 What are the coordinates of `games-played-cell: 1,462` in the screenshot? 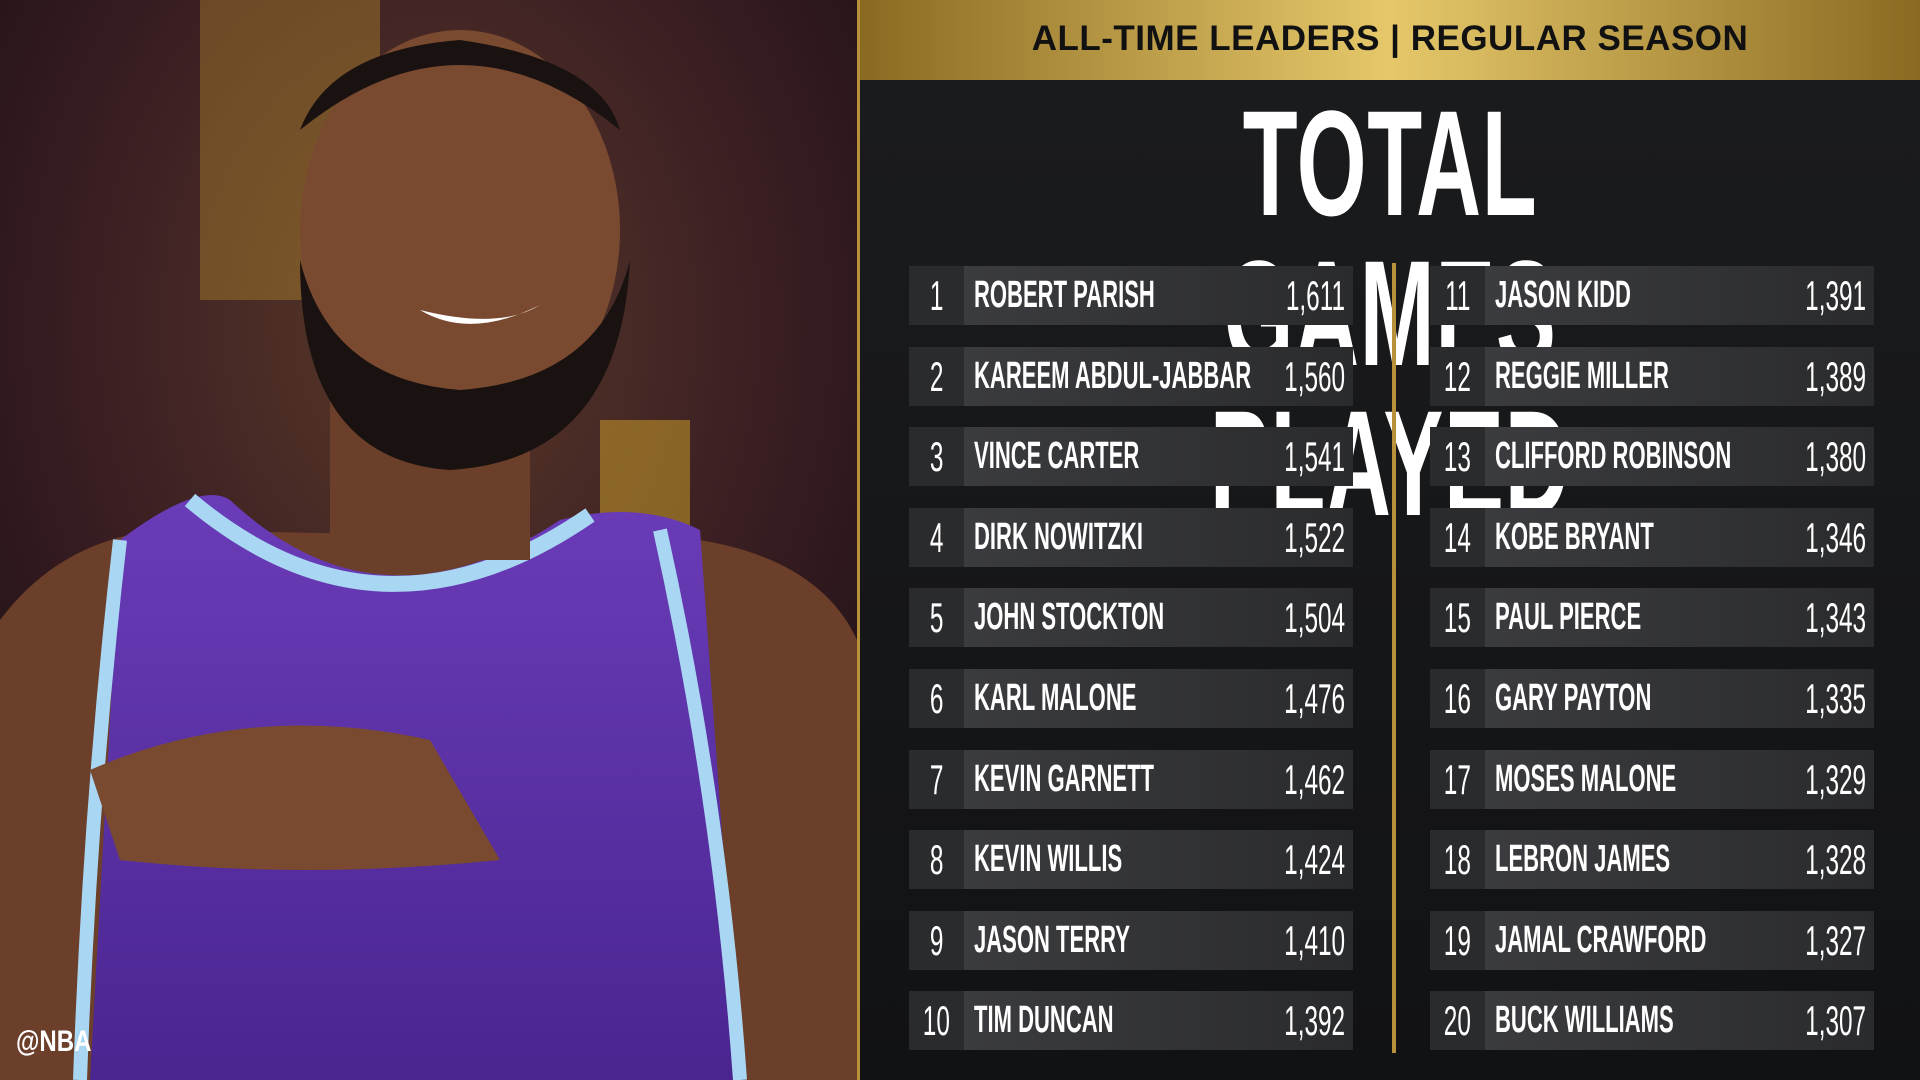 It's located at (1292, 779).